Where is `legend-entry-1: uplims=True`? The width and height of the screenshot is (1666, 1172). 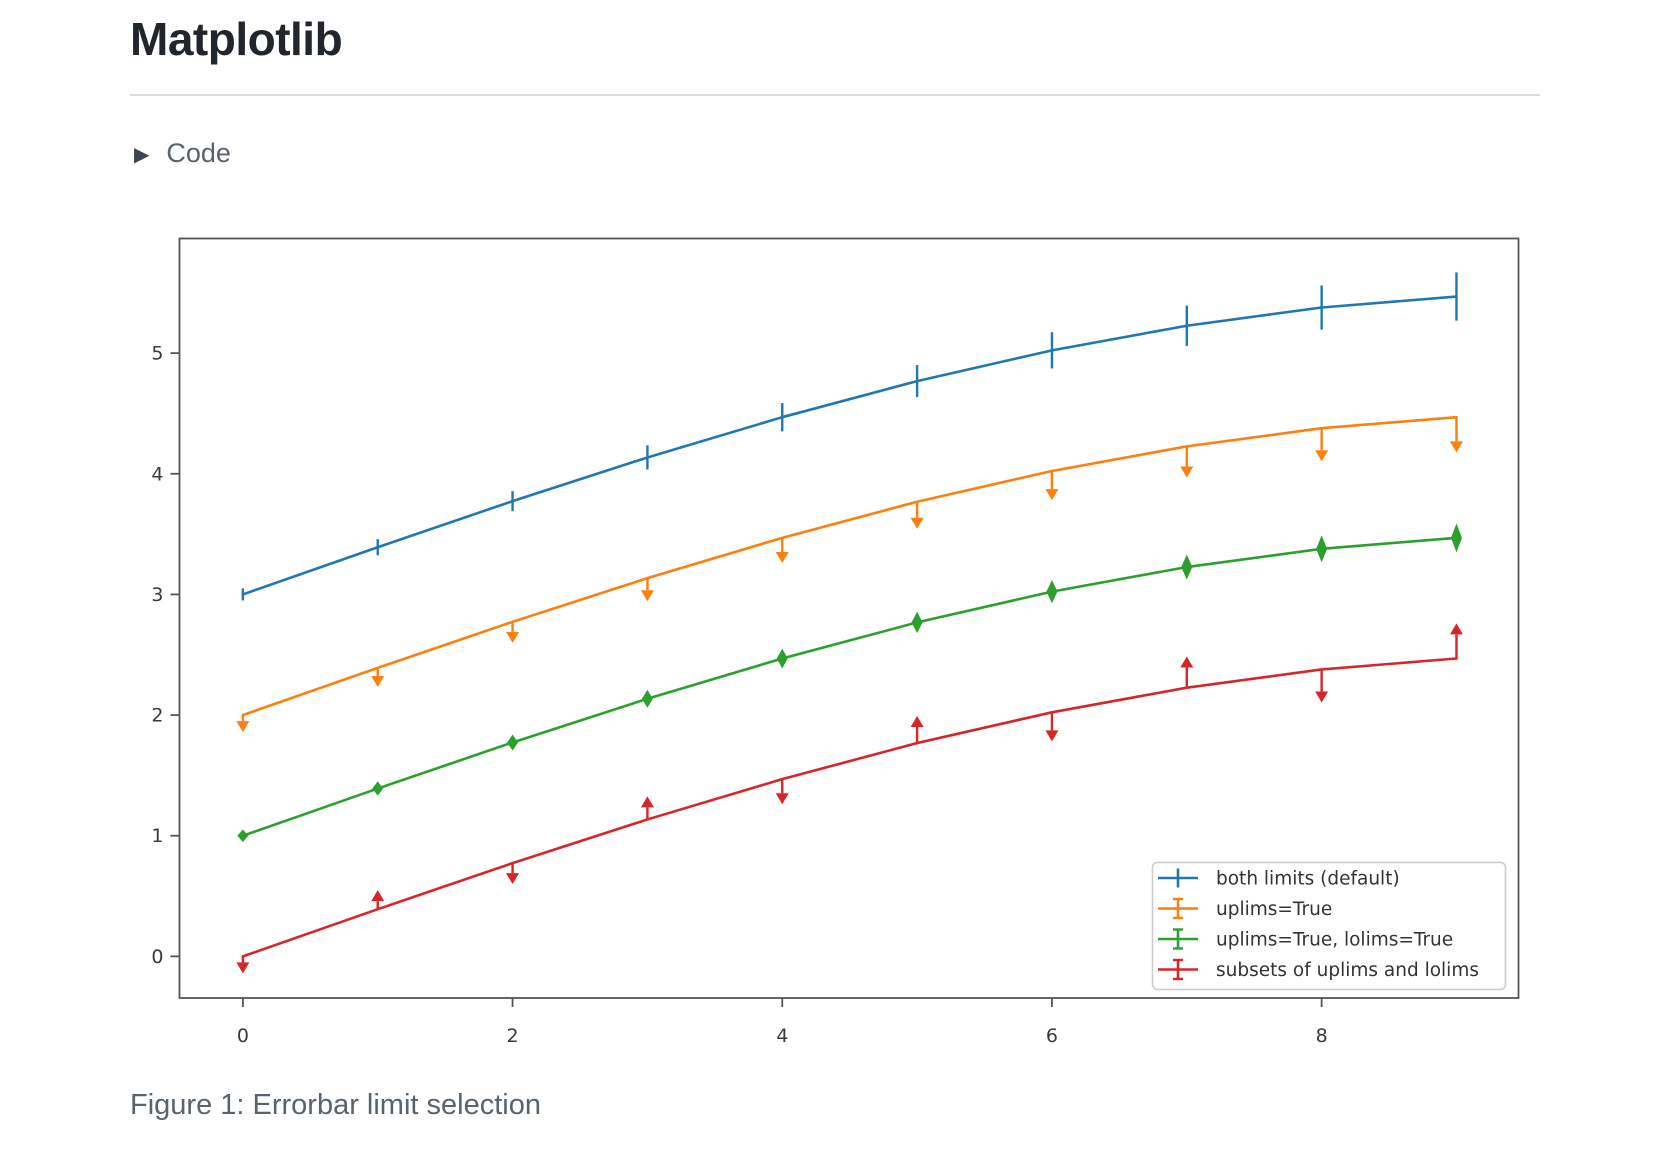
legend-entry-1: uplims=True is located at coordinates (1245, 908).